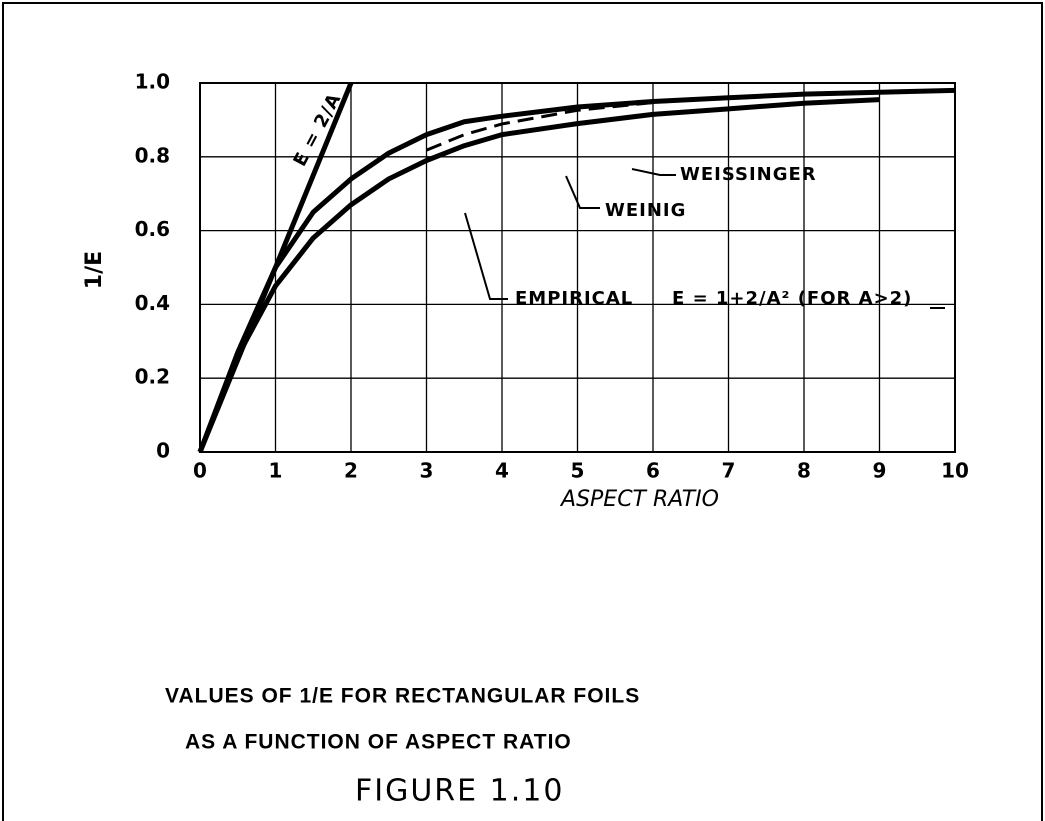  Describe the element at coordinates (94, 270) in the screenshot. I see `y-axis-label: 1/E` at that location.